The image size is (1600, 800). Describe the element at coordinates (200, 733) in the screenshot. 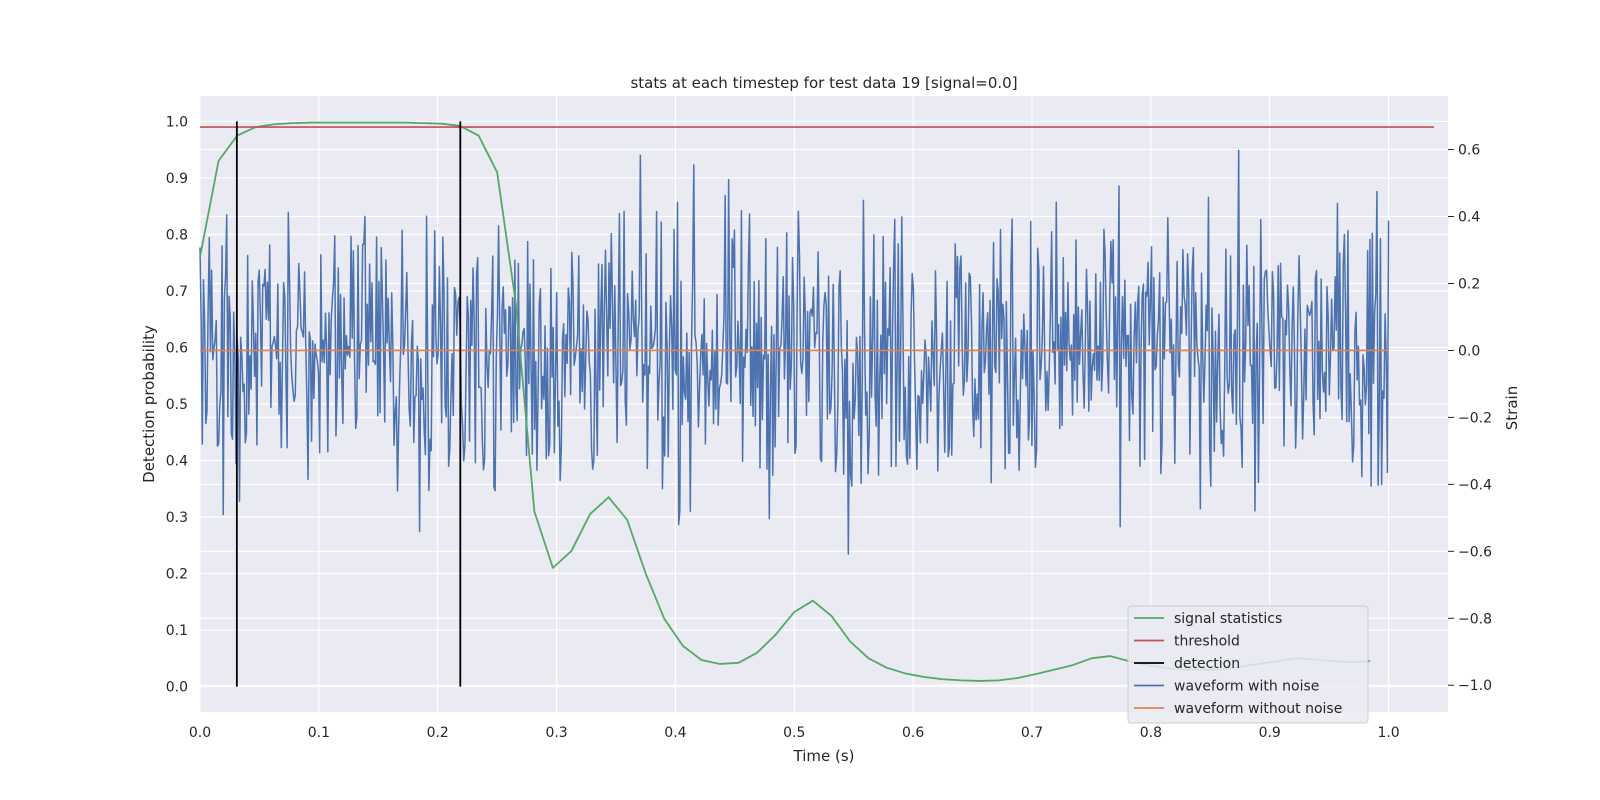

I see `x-tick-label: 0.0` at that location.